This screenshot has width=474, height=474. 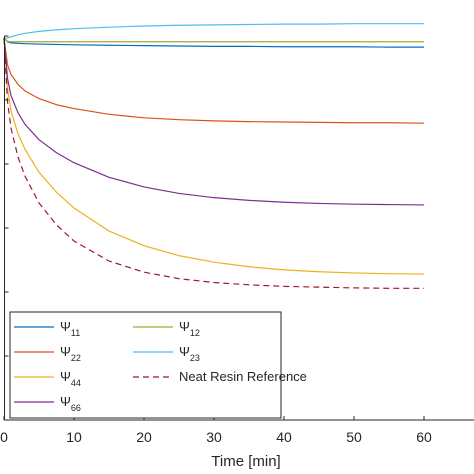 What do you see at coordinates (70, 378) in the screenshot?
I see `legend-label-44: Ψ44` at bounding box center [70, 378].